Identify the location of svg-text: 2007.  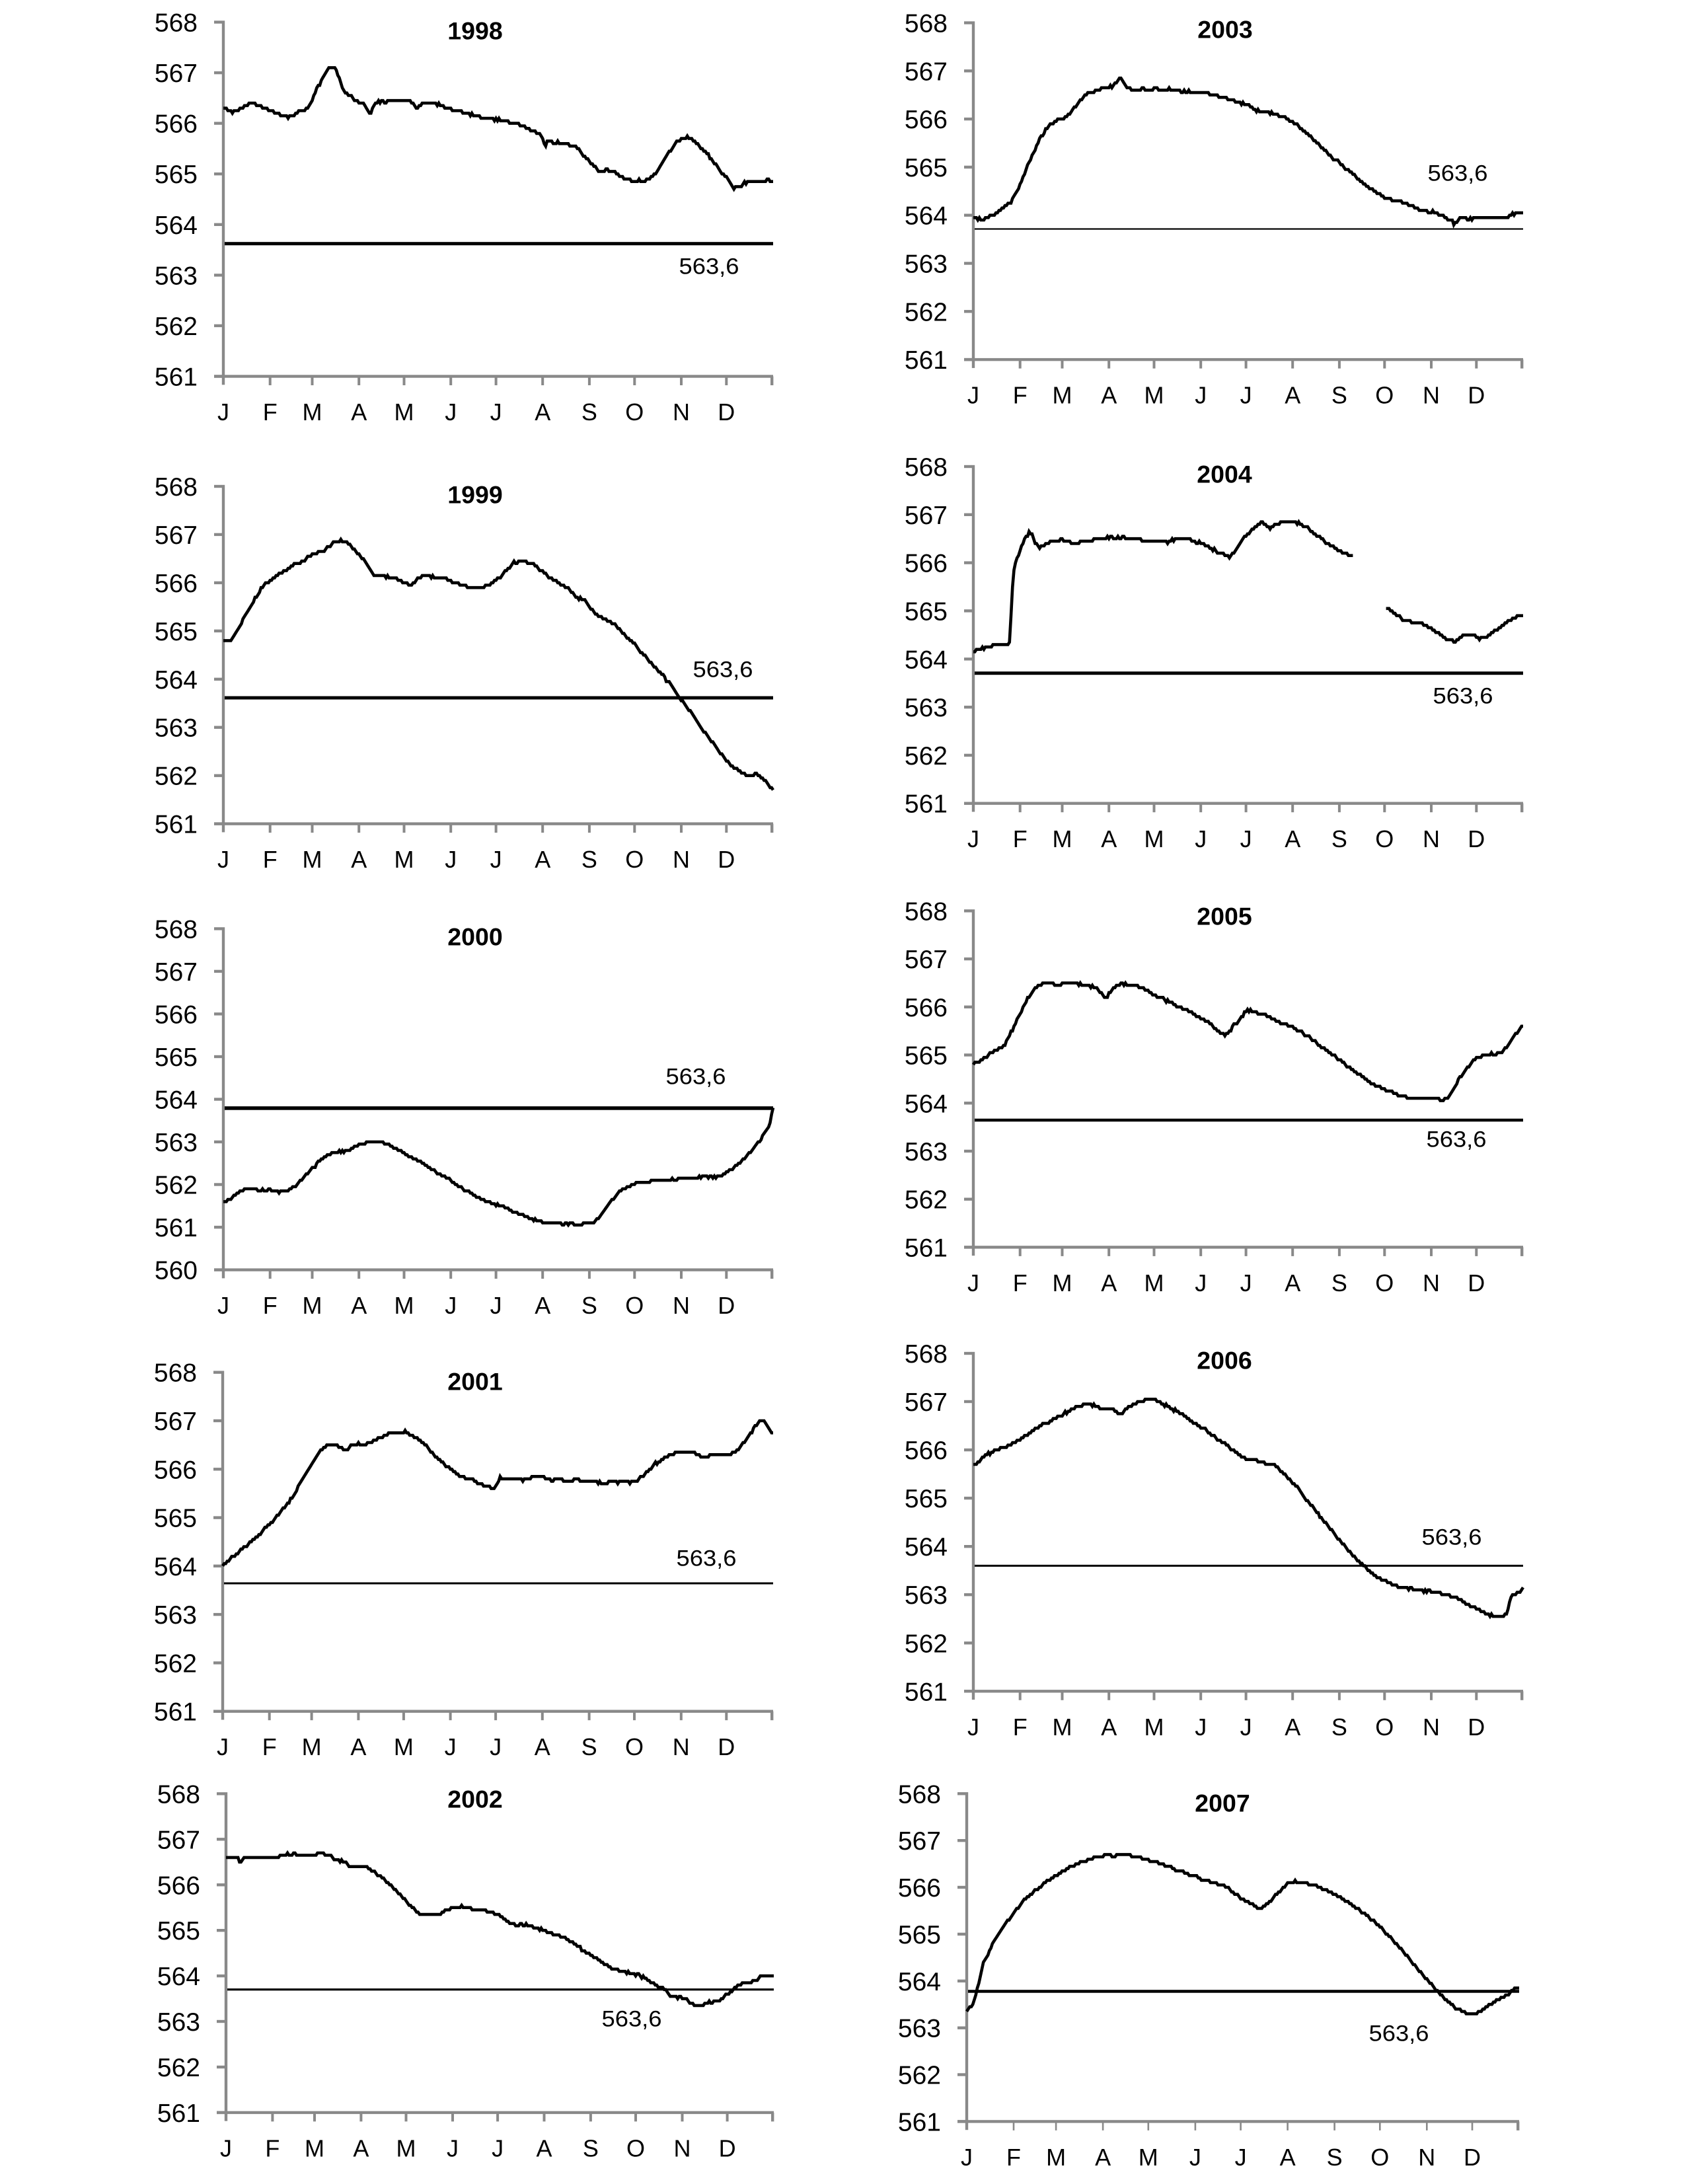
(1222, 1803).